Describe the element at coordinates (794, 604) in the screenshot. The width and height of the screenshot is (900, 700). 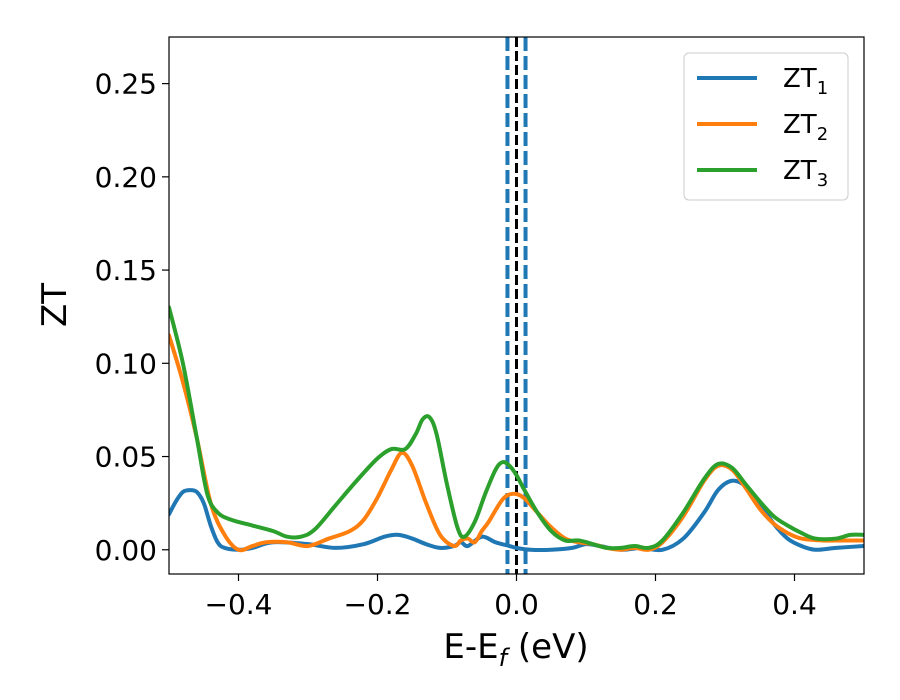
I see `x-tick-label: 0.4` at that location.